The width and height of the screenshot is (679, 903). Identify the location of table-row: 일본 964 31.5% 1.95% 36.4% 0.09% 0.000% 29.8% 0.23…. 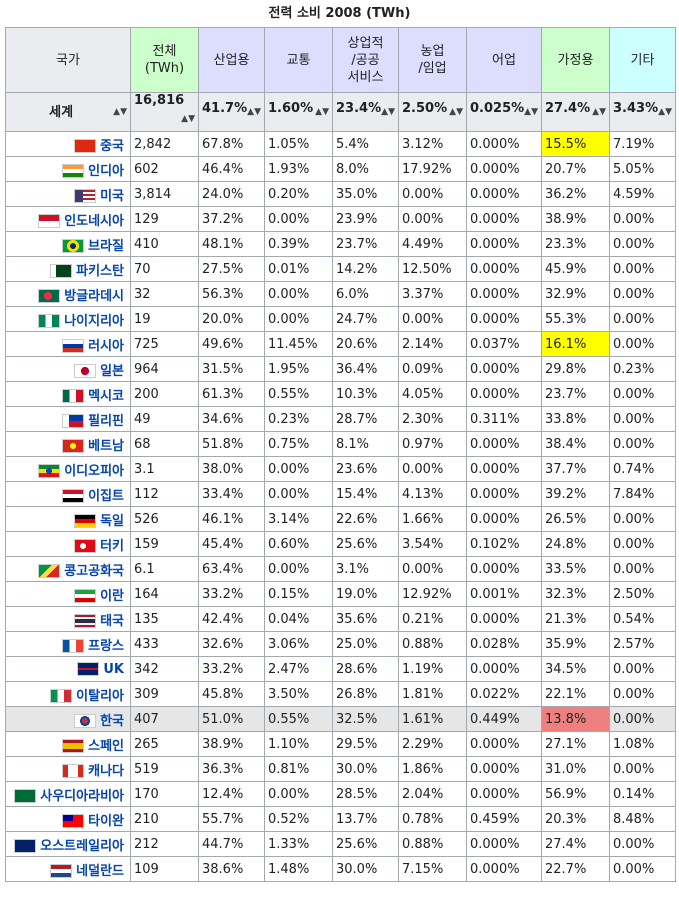
(340, 369).